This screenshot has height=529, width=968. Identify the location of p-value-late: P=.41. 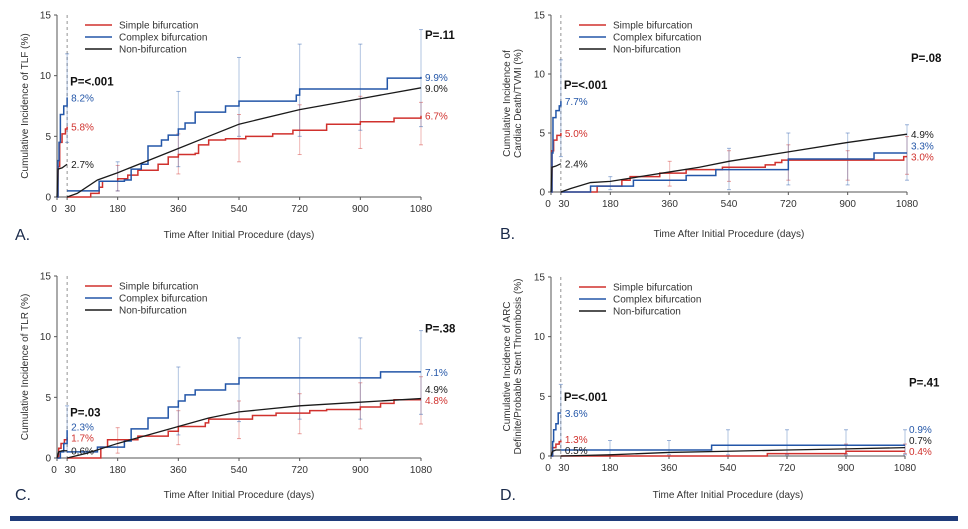
(924, 383).